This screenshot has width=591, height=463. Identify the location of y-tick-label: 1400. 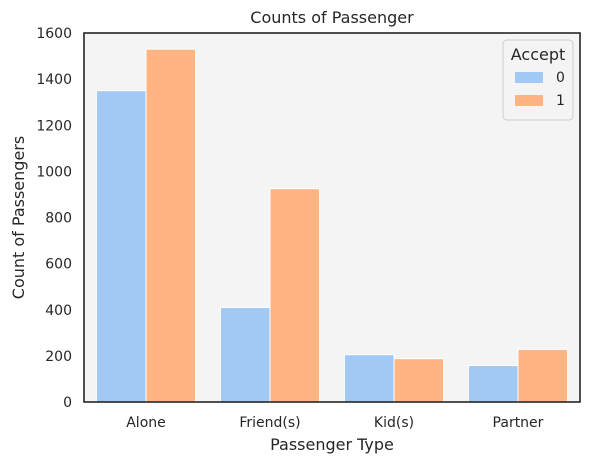
(54, 80).